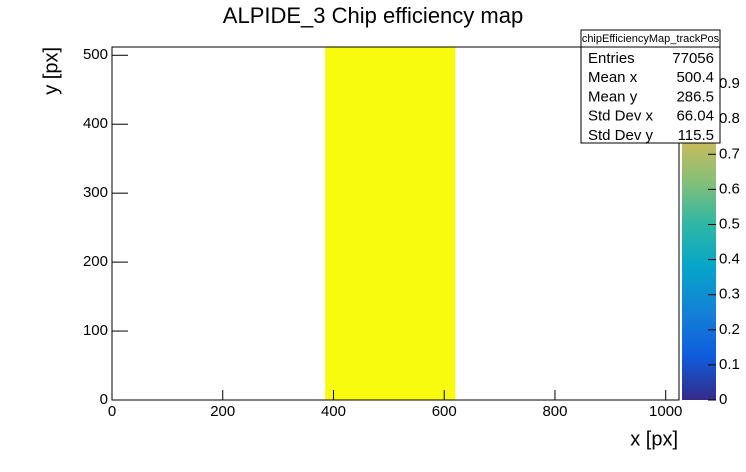 The image size is (746, 472). Describe the element at coordinates (729, 118) in the screenshot. I see `z-tick-label: 0.8` at that location.